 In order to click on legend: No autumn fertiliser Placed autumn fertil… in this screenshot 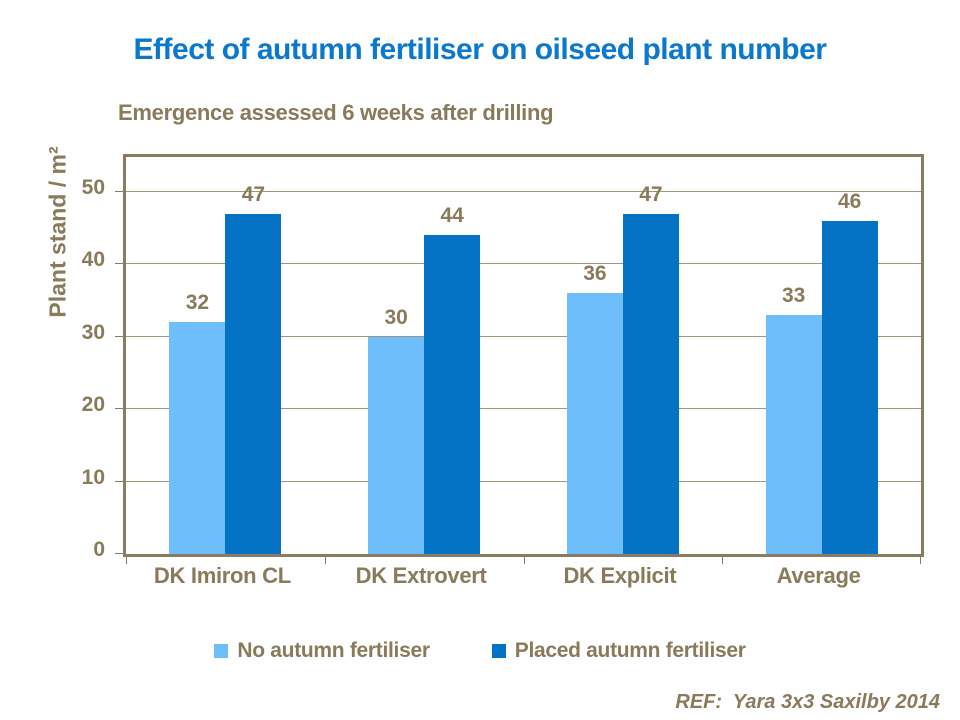, I will do `click(480, 651)`.